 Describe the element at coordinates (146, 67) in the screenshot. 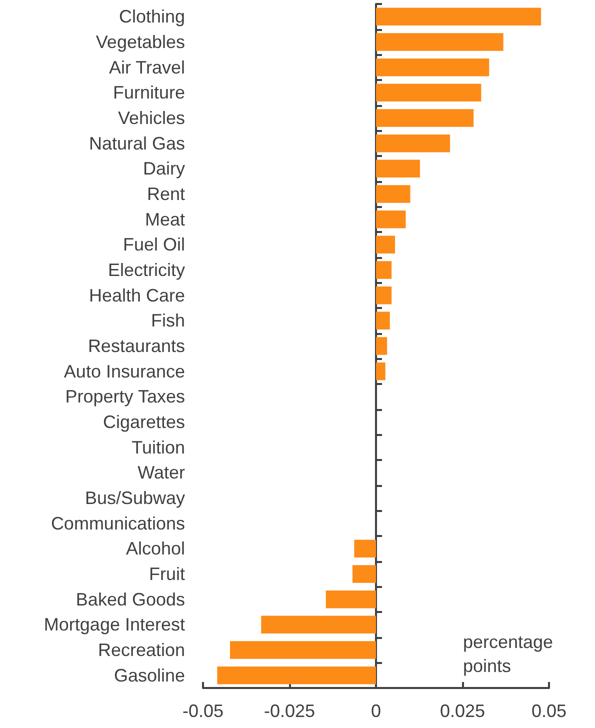

I see `y-tick-label: Air Travel` at that location.